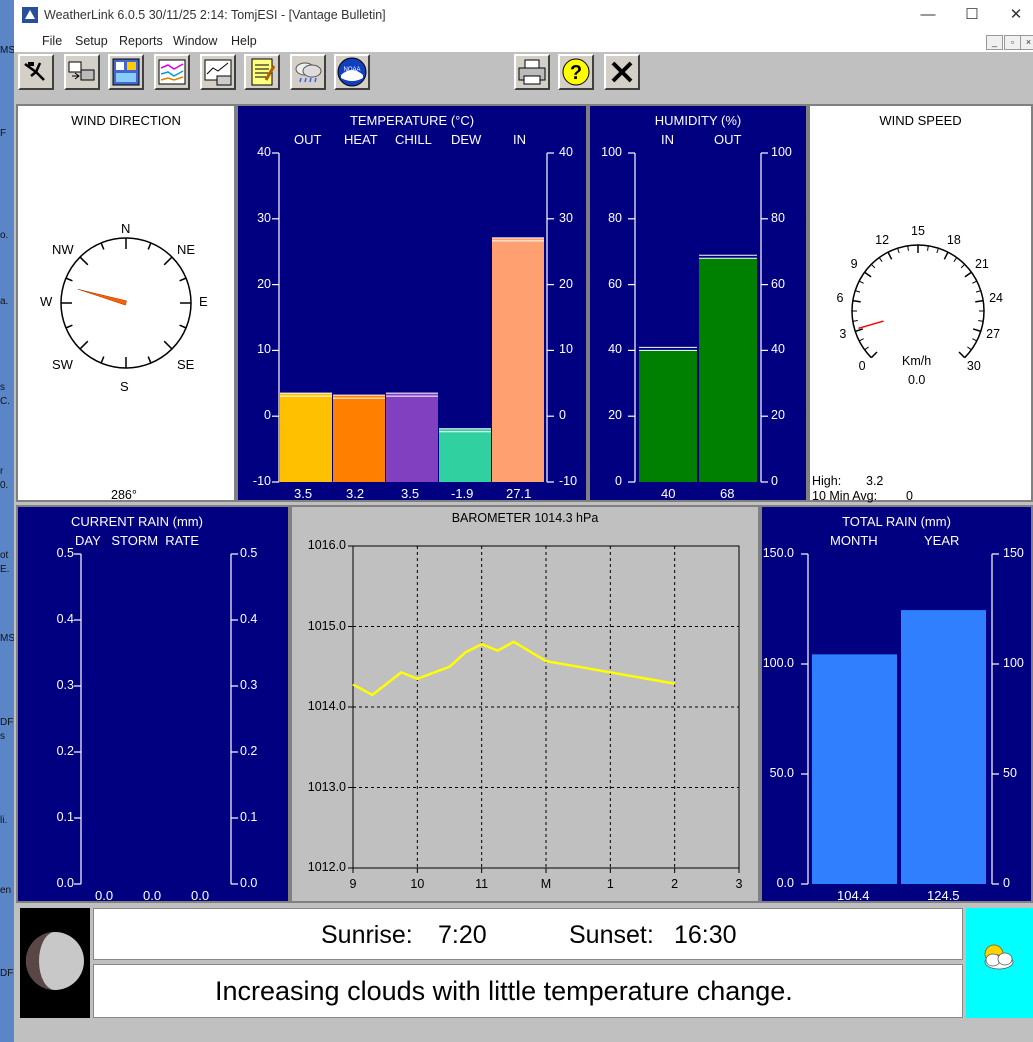  Describe the element at coordinates (102, 297) in the screenshot. I see `wind-direction-needle` at that location.